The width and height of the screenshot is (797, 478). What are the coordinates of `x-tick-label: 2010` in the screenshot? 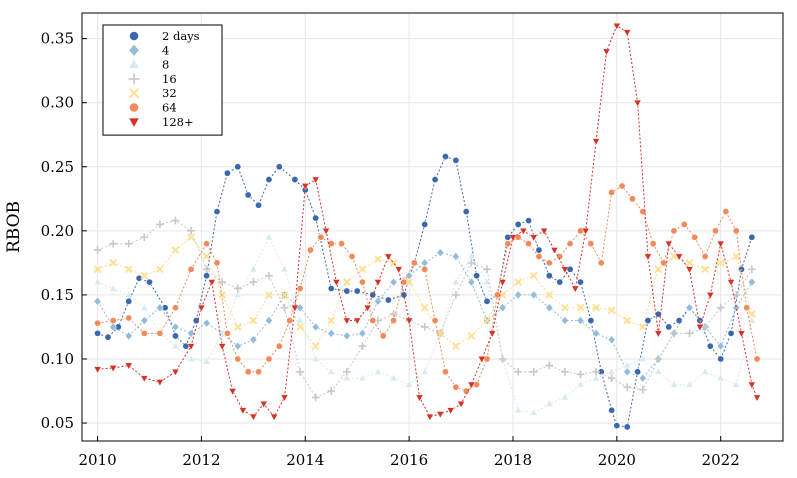 It's located at (97, 460).